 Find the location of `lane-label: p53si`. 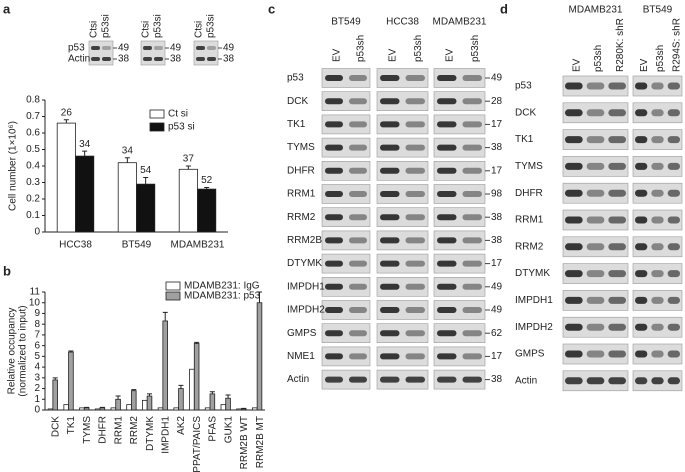

lane-label: p53si is located at coordinates (211, 26).